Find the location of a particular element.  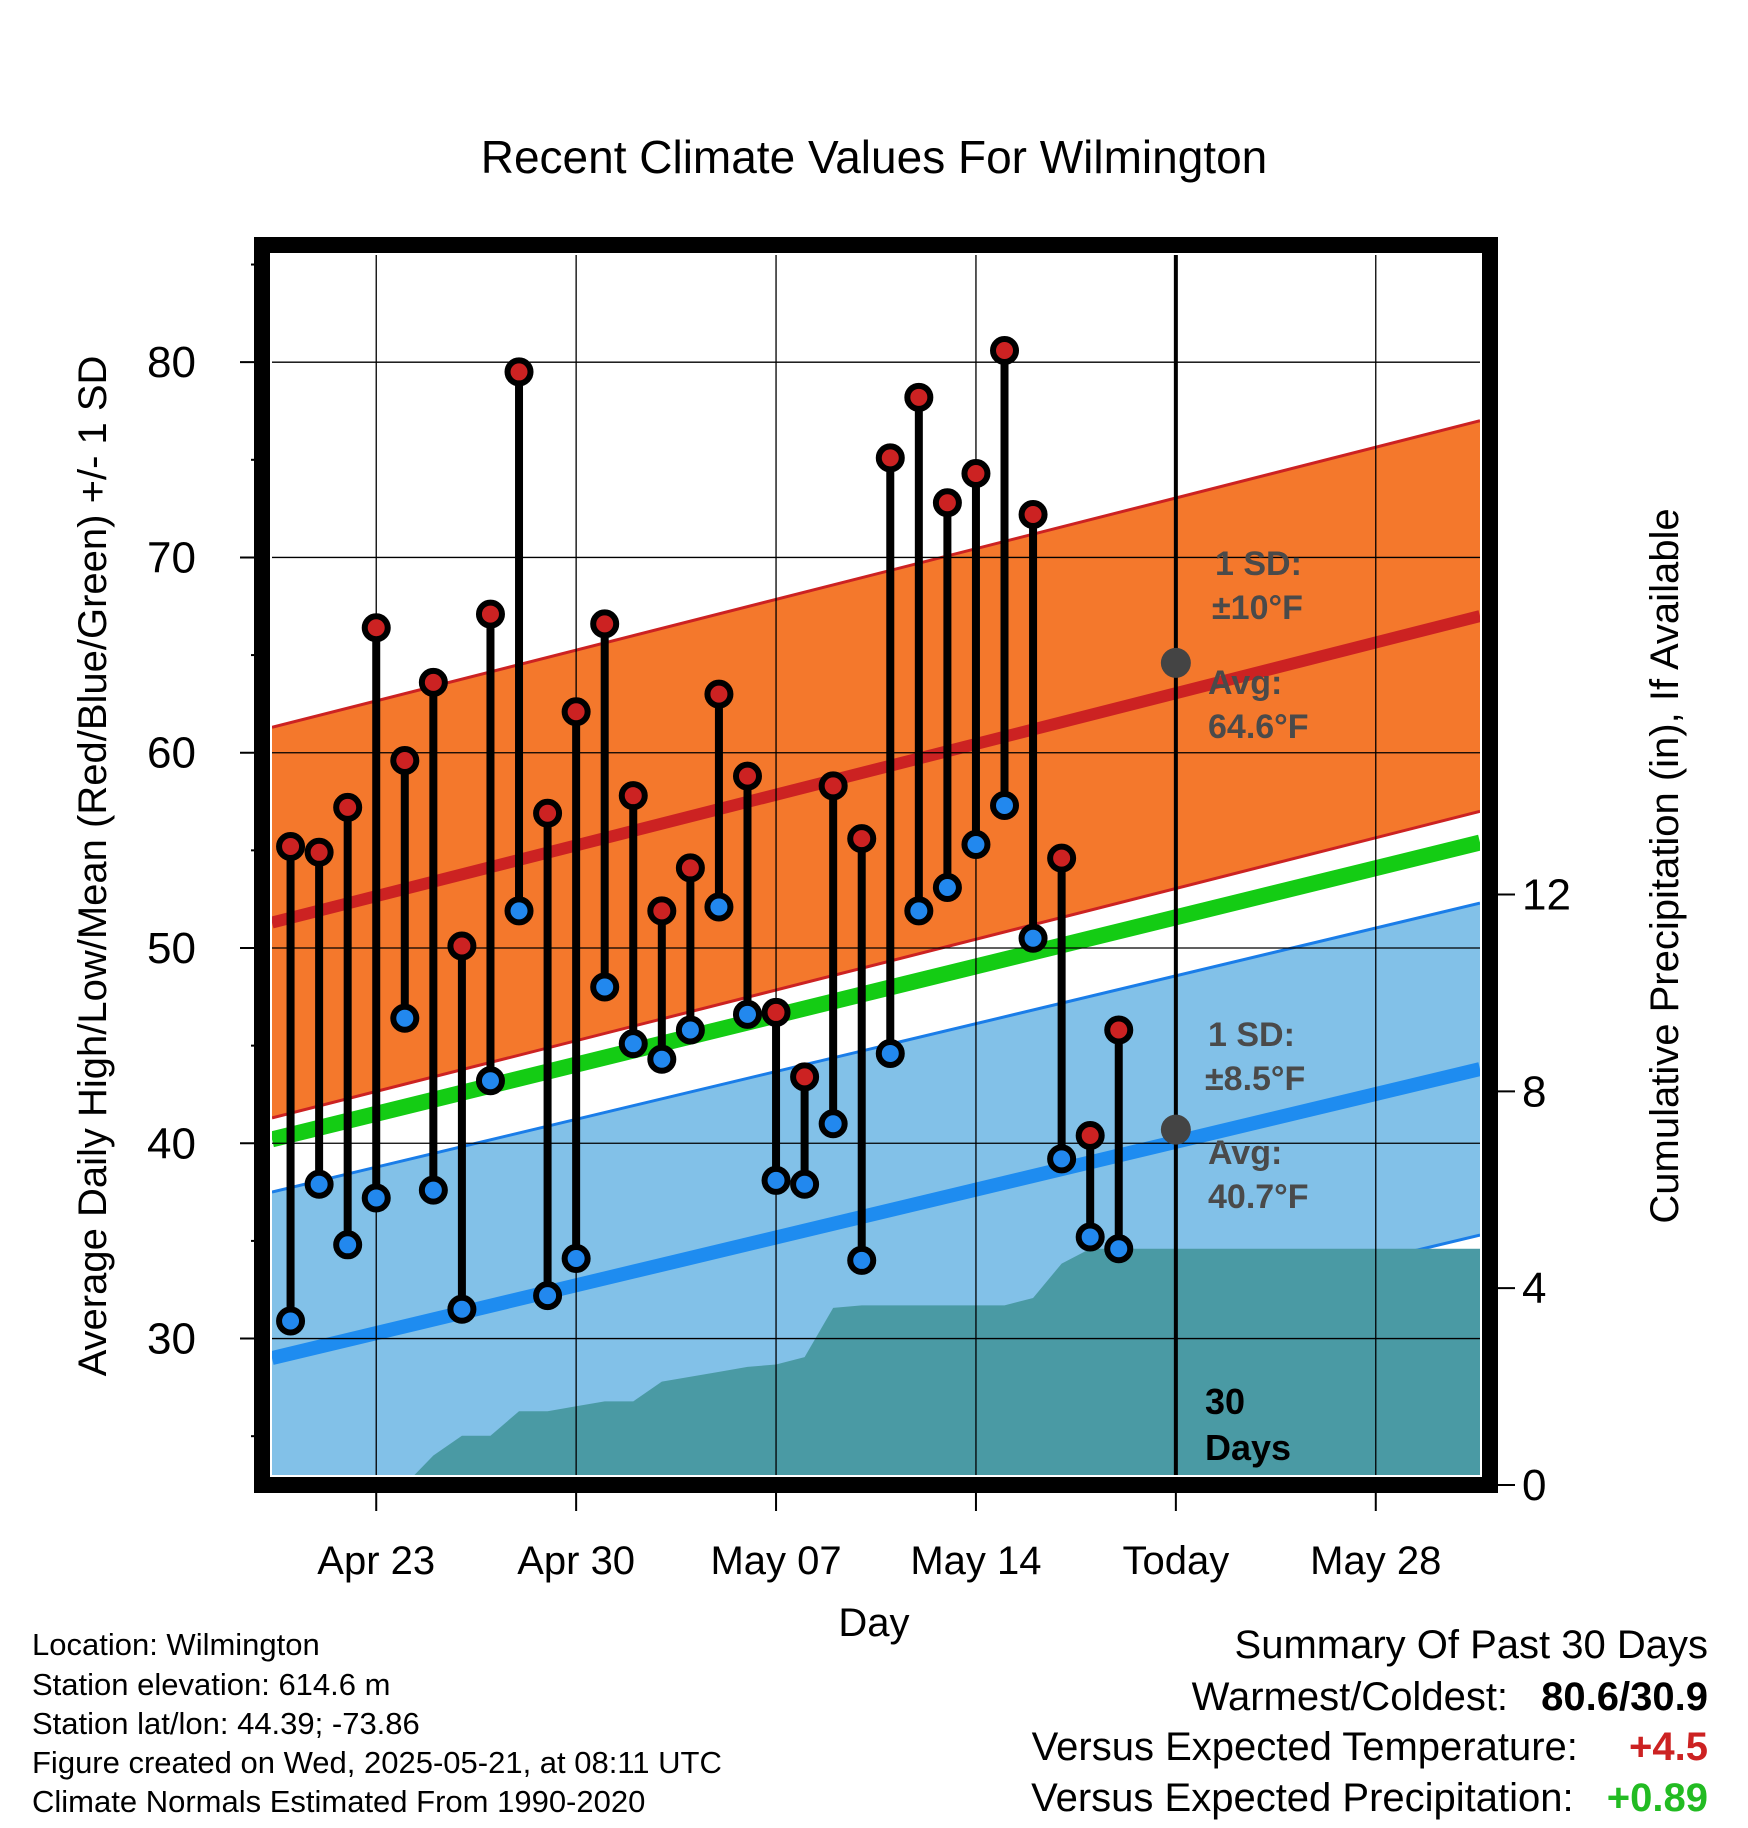

footer-latlon: Station lat/lon: 44.39; -73.86 is located at coordinates (226, 1723).